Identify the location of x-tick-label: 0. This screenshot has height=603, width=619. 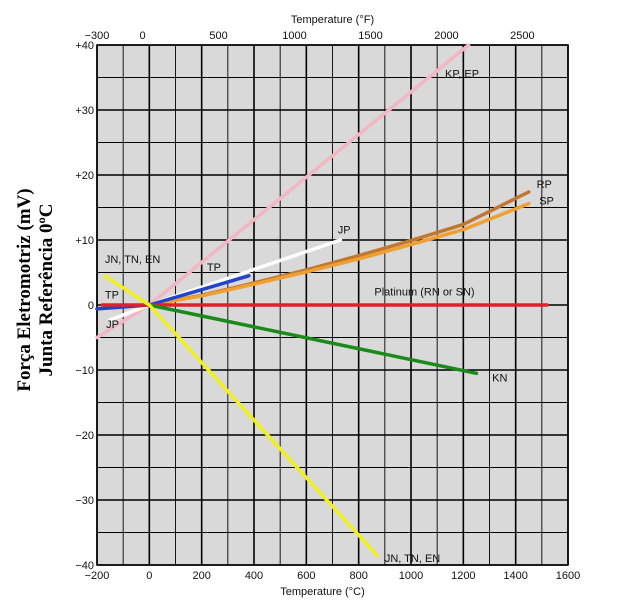
(149, 576).